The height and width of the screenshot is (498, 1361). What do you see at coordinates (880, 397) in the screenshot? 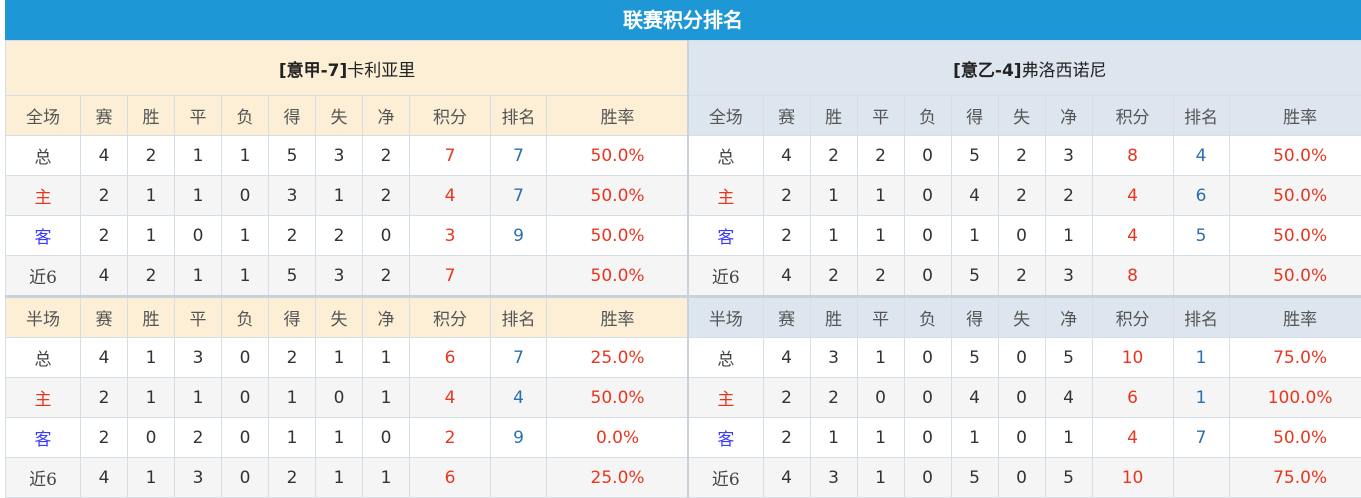
I see `cell-drawn: 0` at bounding box center [880, 397].